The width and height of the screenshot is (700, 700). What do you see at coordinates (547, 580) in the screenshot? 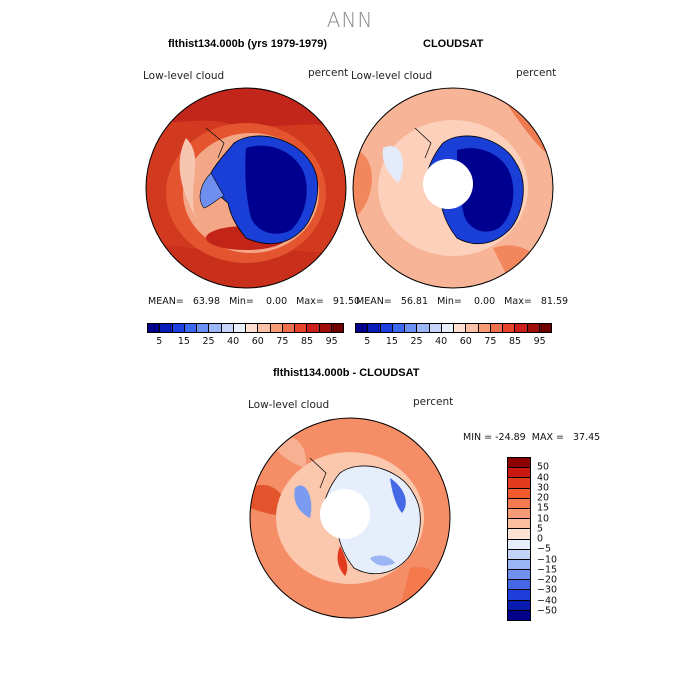
I see `colorbar-tick-label: −20` at bounding box center [547, 580].